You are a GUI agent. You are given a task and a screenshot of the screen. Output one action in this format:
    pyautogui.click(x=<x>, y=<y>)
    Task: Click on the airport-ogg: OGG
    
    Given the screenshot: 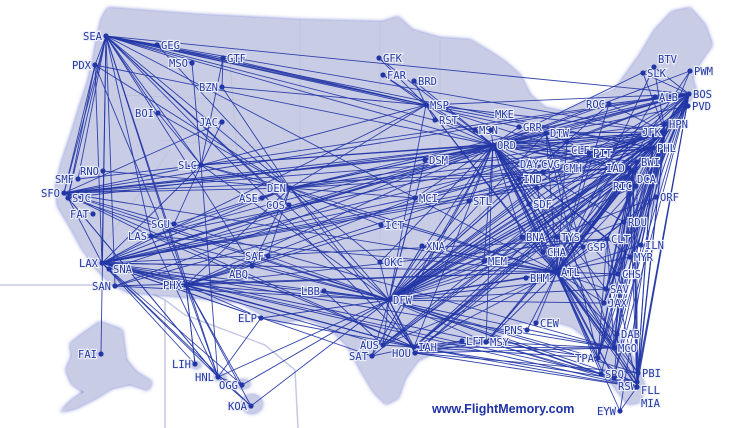 What is the action you would take?
    pyautogui.click(x=231, y=386)
    